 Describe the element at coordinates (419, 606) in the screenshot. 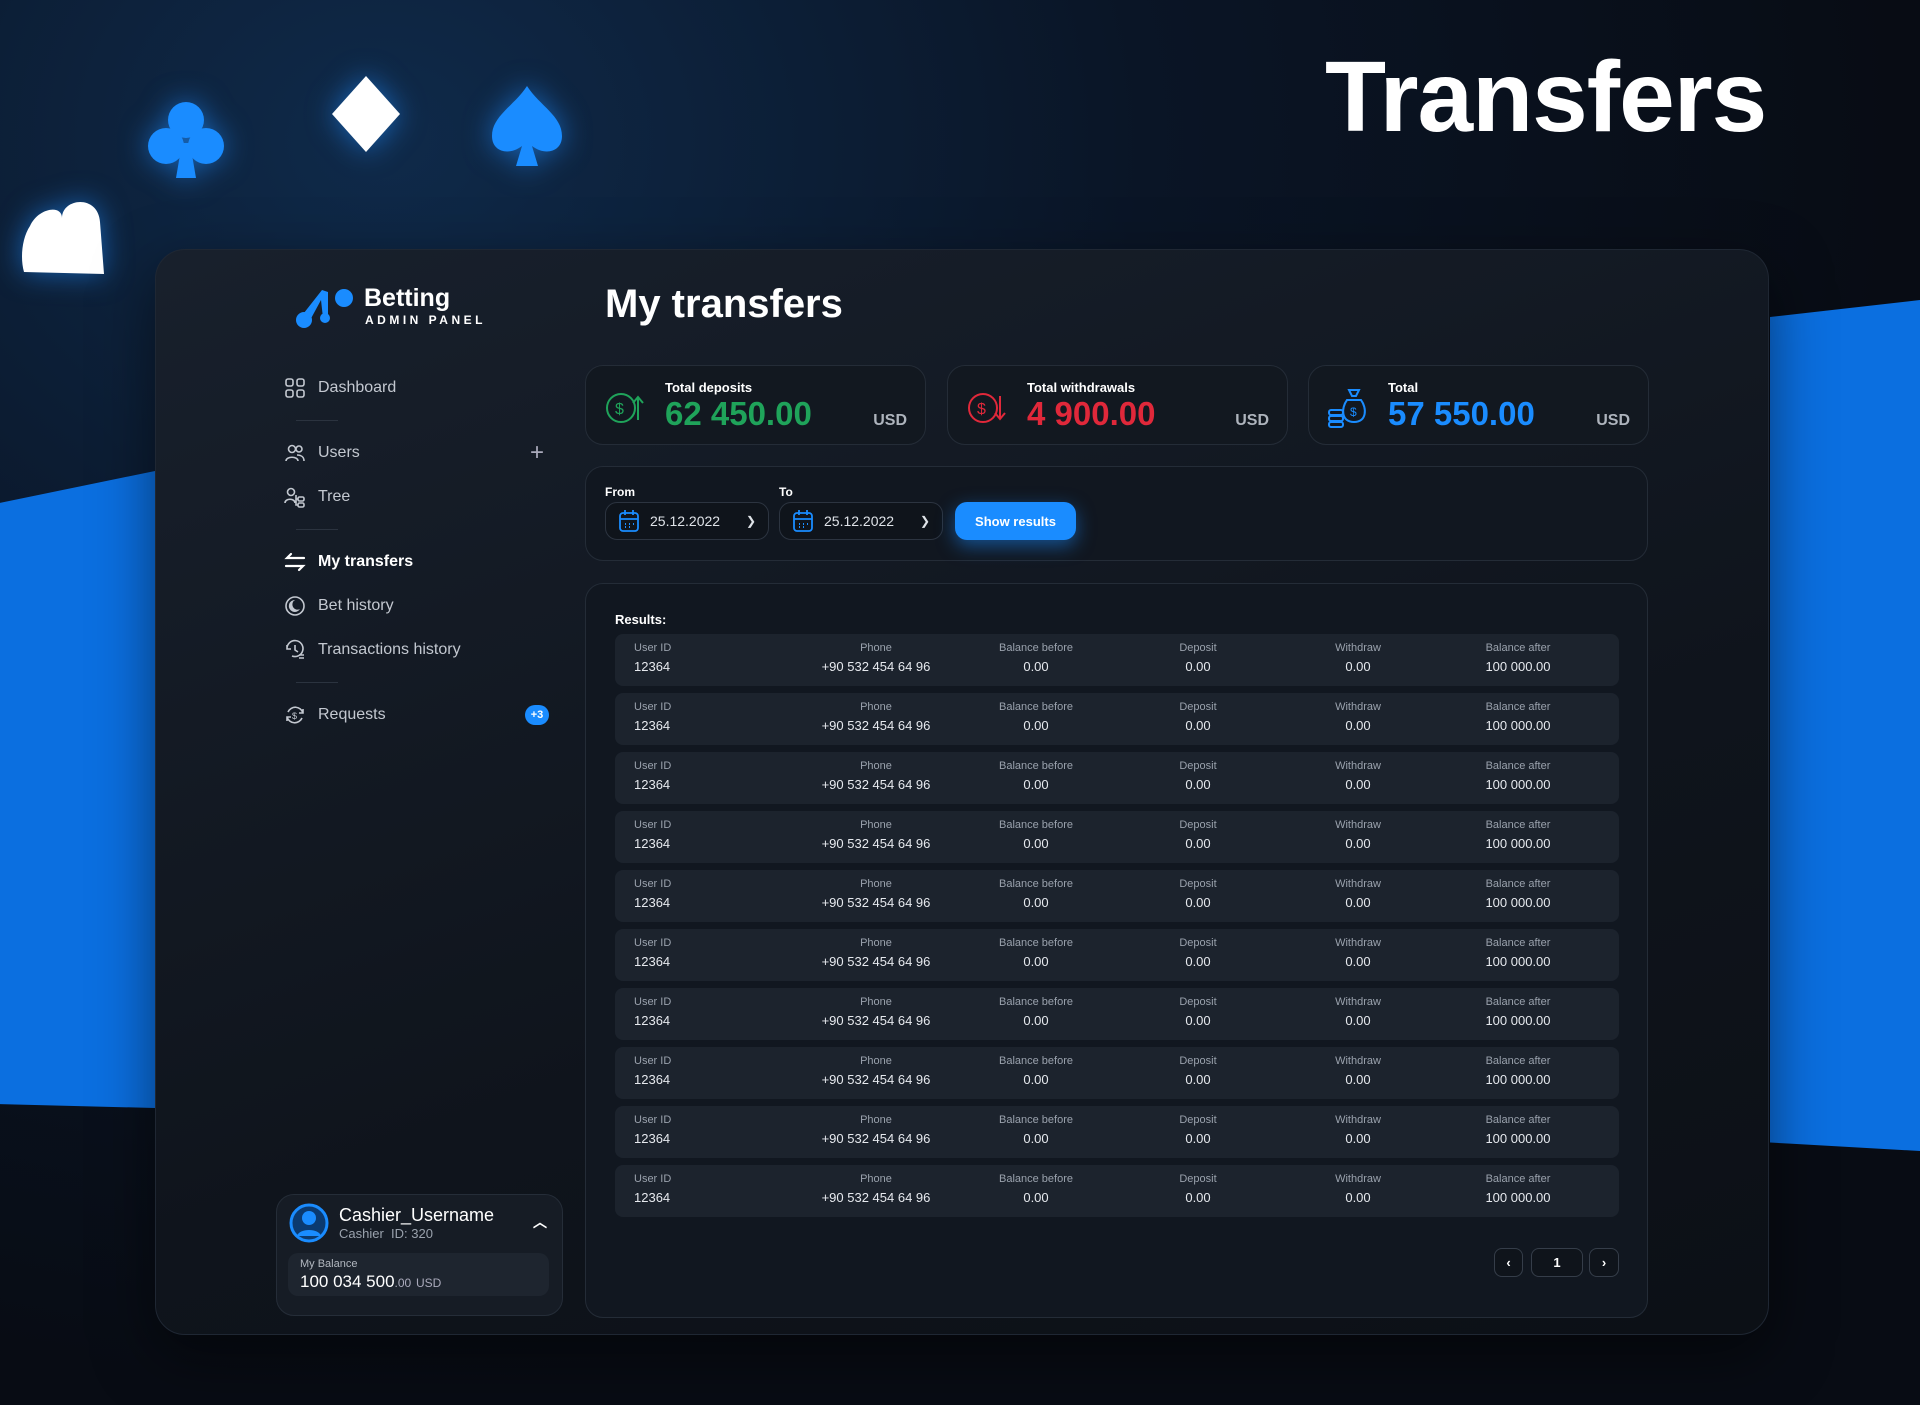

I see `sidebar-item-bet-history: Bet history` at that location.